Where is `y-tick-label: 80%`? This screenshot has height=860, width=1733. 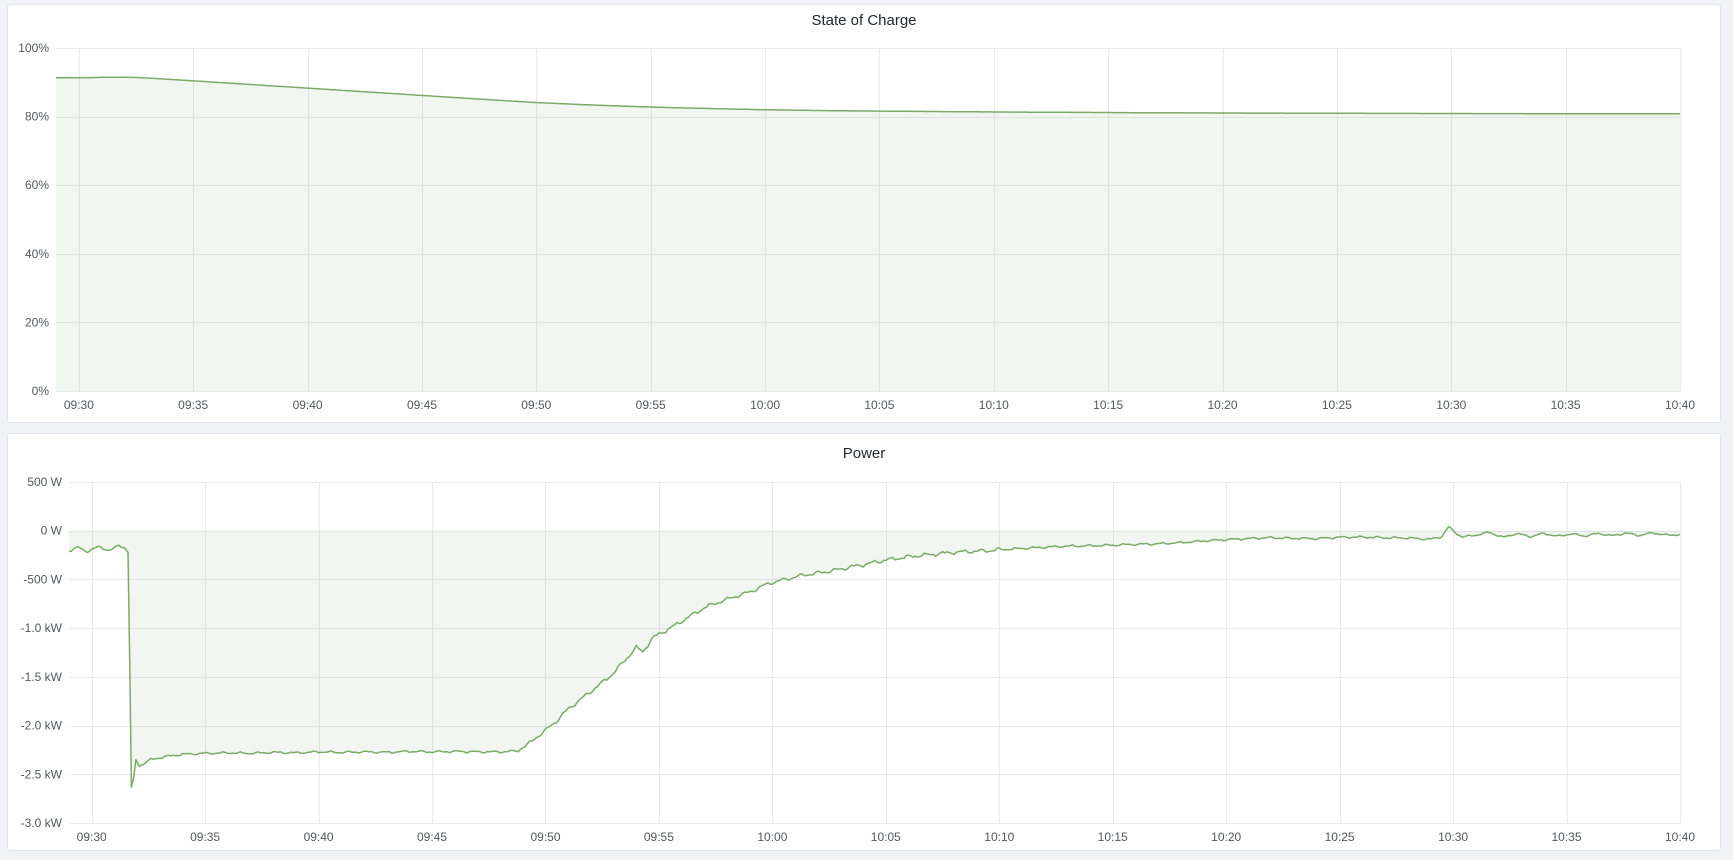 y-tick-label: 80% is located at coordinates (37, 117).